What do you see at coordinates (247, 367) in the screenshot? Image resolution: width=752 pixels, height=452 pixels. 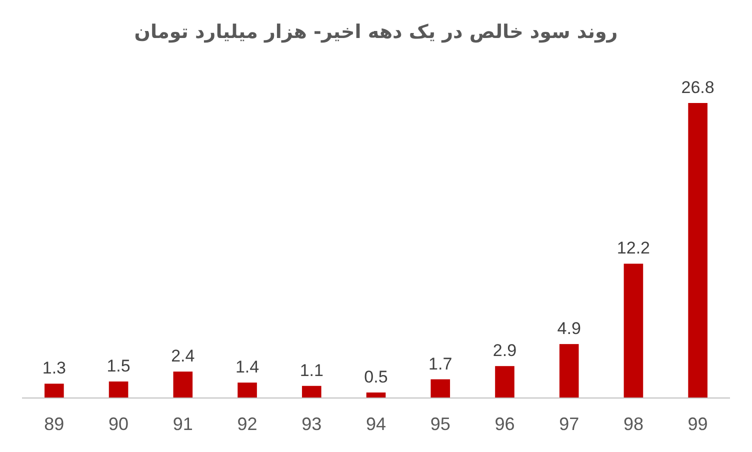 I see `data-label: 1.4` at bounding box center [247, 367].